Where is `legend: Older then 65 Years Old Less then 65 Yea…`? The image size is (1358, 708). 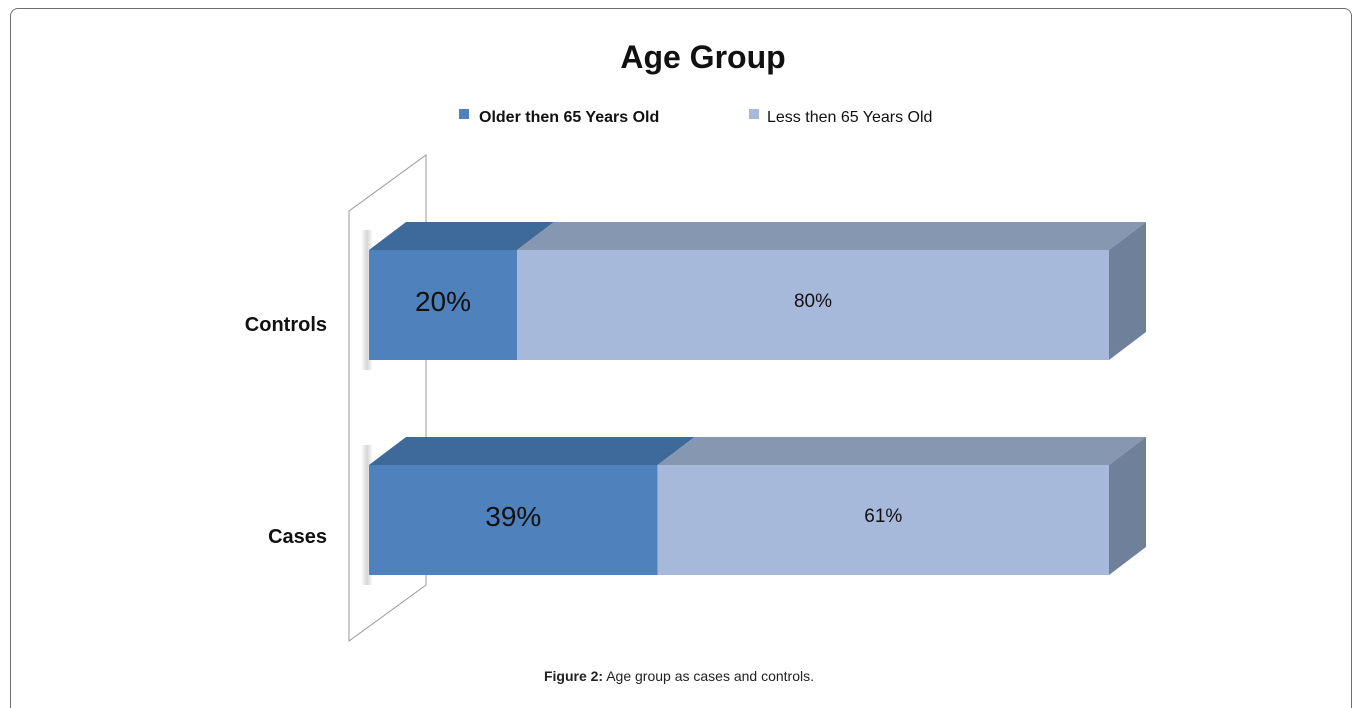 legend: Older then 65 Years Old Less then 65 Yea… is located at coordinates (695, 117).